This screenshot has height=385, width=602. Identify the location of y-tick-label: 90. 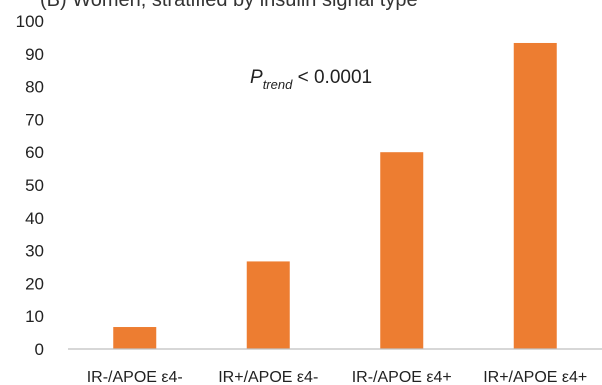
(34, 54).